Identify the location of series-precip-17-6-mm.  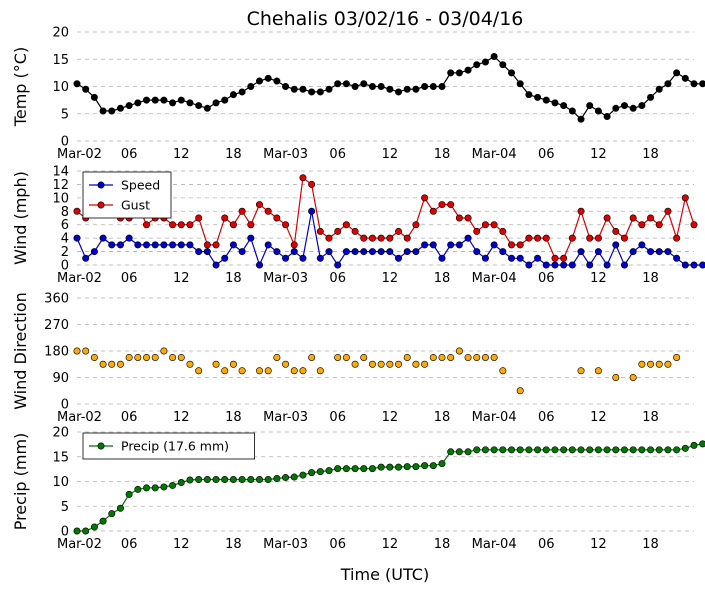
(389, 487).